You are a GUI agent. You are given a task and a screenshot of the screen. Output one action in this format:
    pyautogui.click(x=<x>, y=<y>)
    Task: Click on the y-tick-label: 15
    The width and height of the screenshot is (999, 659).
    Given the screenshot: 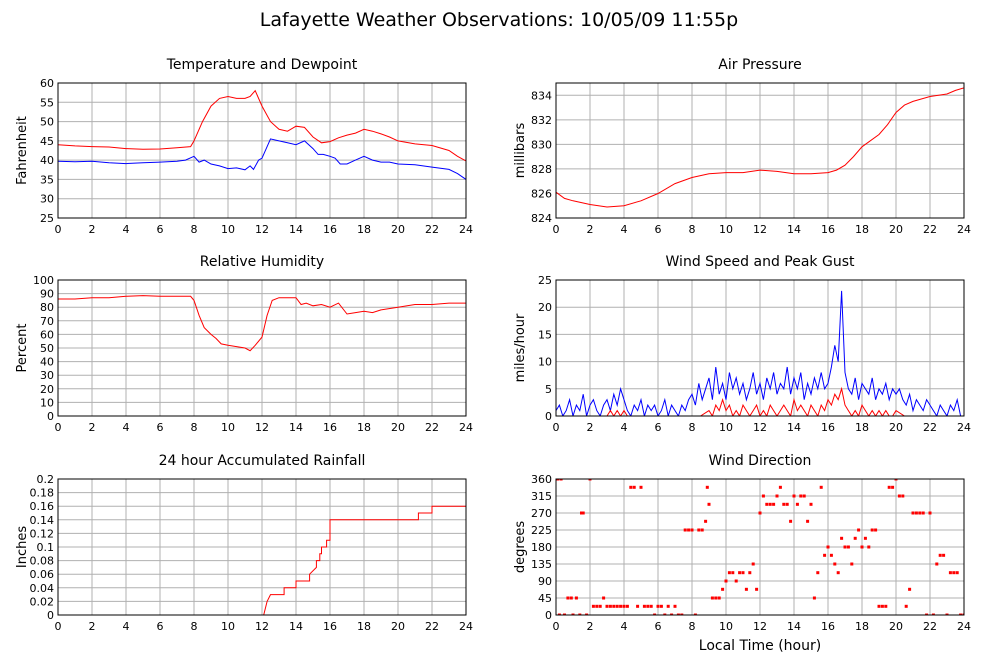 What is the action you would take?
    pyautogui.click(x=545, y=334)
    